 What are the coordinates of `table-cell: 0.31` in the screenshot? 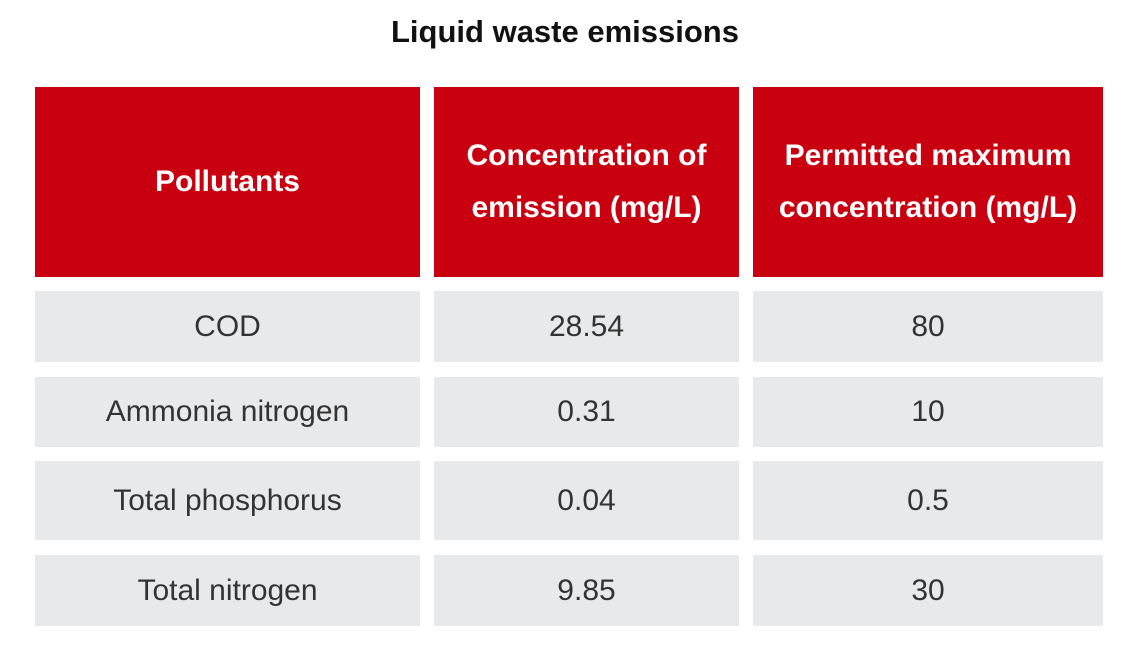 It's located at (586, 412).